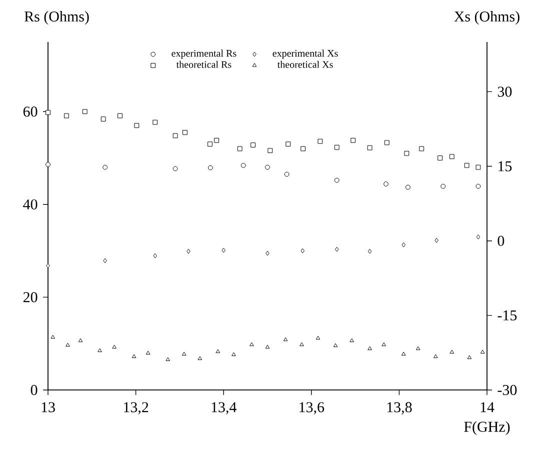 This screenshot has height=452, width=552. What do you see at coordinates (30, 204) in the screenshot?
I see `y-tick-label: 40` at bounding box center [30, 204].